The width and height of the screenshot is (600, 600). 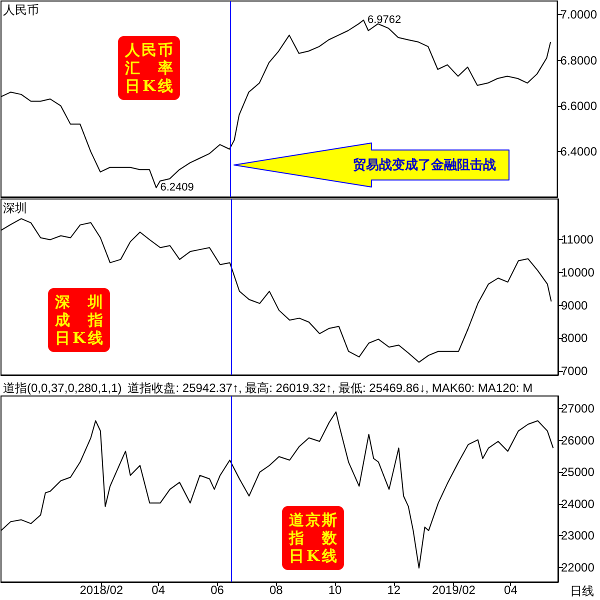 What do you see at coordinates (149, 68) in the screenshot?
I see `annotation: 人民币汇率日K线` at bounding box center [149, 68].